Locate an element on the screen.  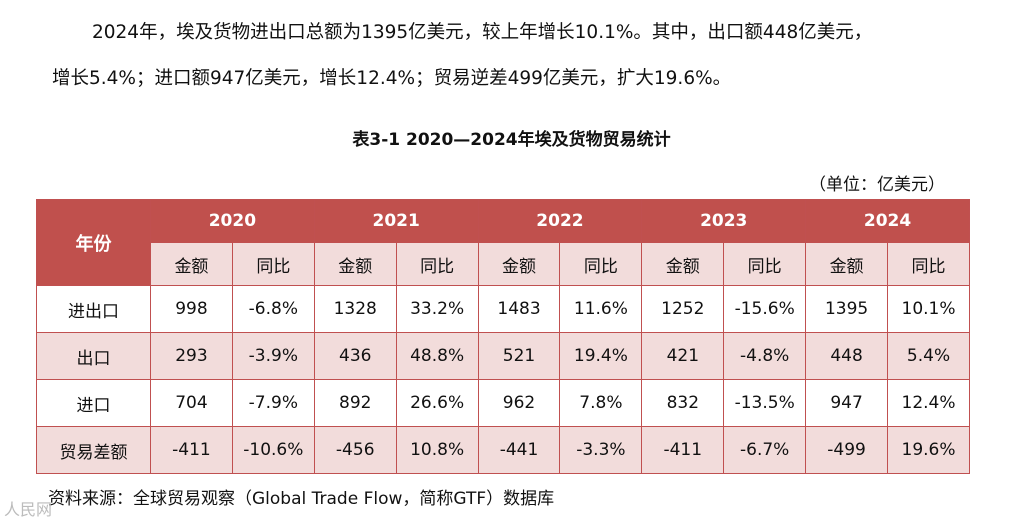
source-note: 资料来源：全球贸易观察（Global Trade Flow，简称GTF）数据库 is located at coordinates (301, 499).